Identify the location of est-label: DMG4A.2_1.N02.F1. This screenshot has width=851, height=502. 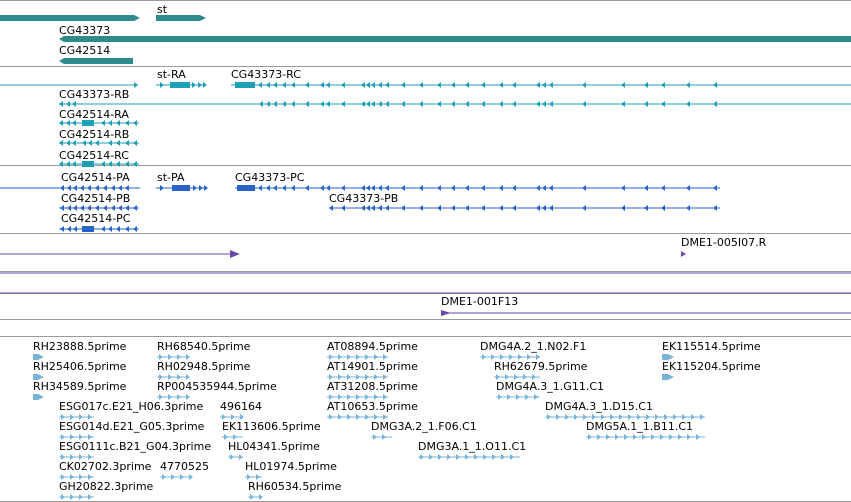
(533, 346).